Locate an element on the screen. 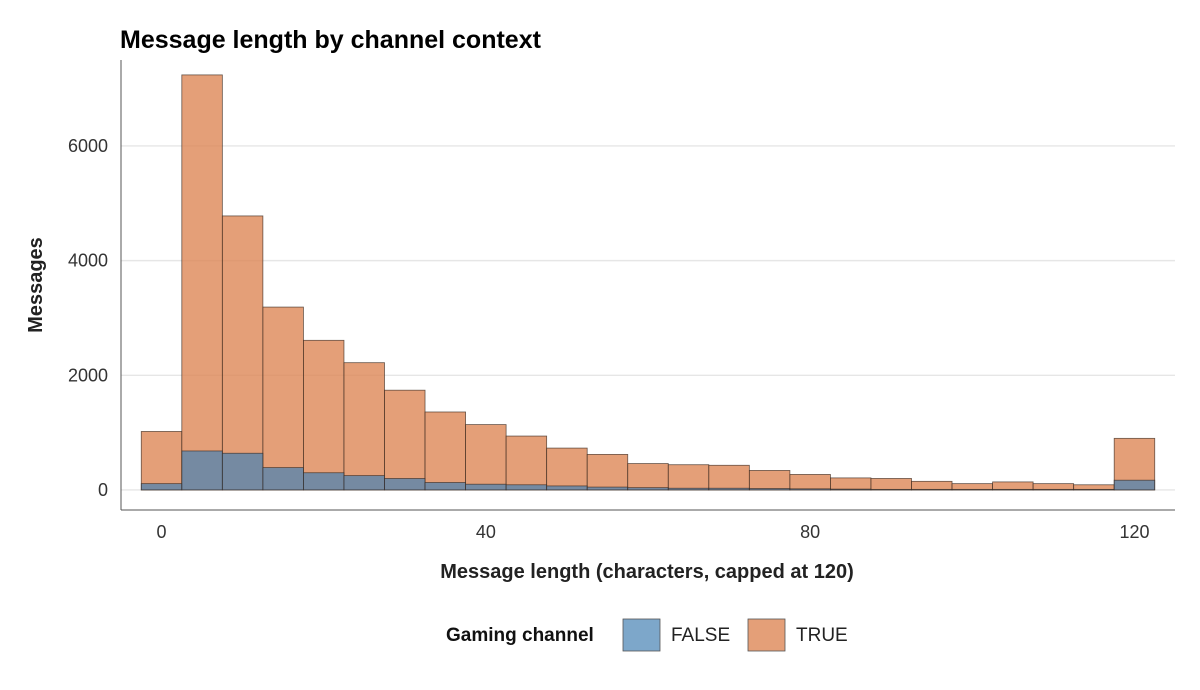  y-tick-labels: 0 2000 4000 6000 is located at coordinates (88, 318).